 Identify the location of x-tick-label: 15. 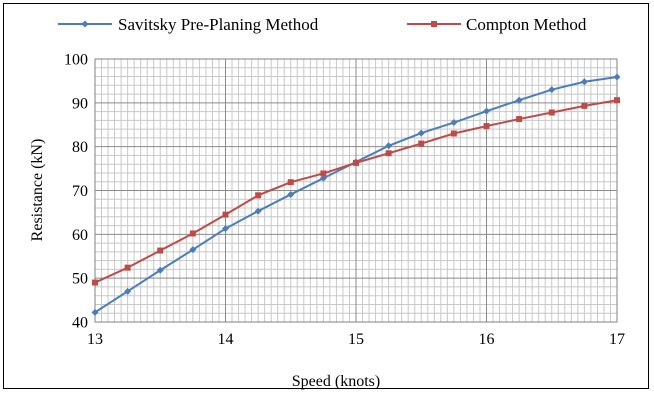
(356, 339).